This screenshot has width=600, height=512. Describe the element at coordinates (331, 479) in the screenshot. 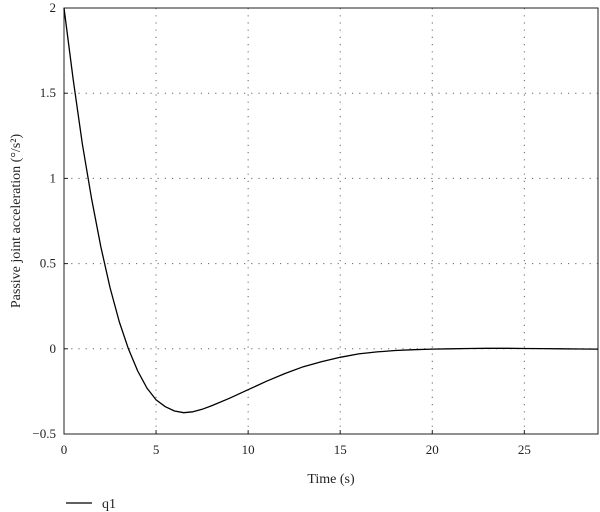

I see `x-axis-title: Time (s)` at that location.